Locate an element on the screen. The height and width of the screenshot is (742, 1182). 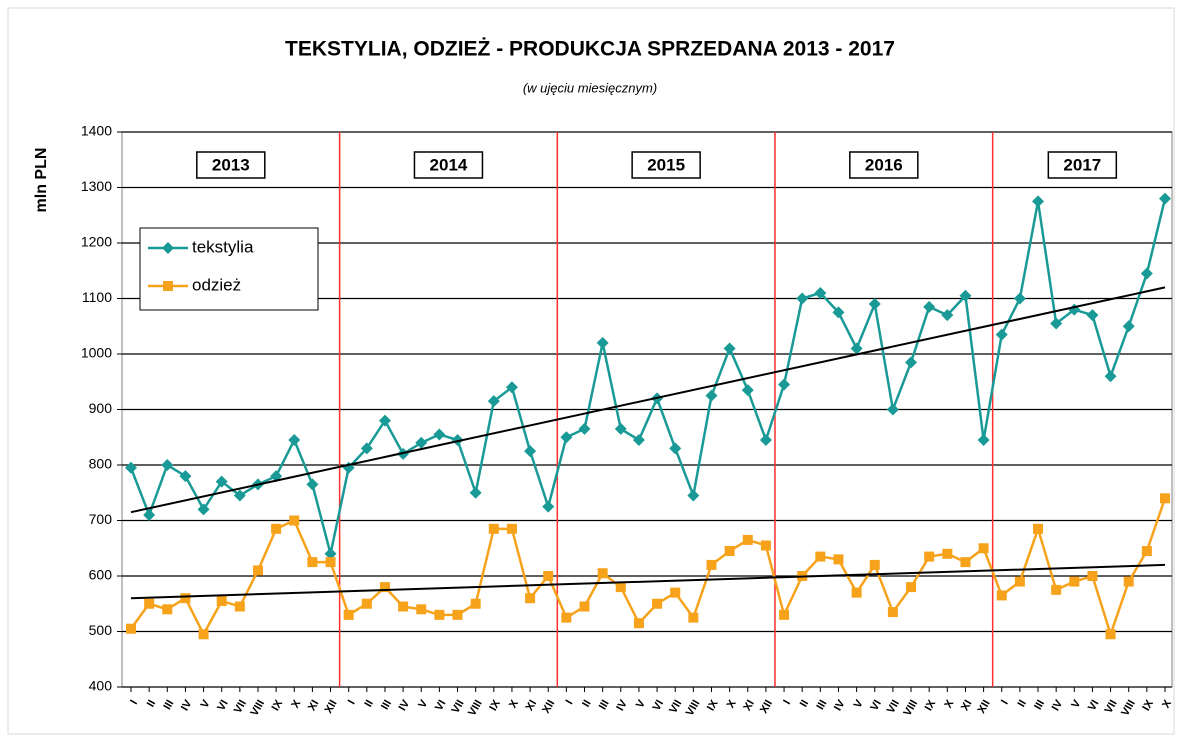
year-label: 2017 is located at coordinates (1082, 164).